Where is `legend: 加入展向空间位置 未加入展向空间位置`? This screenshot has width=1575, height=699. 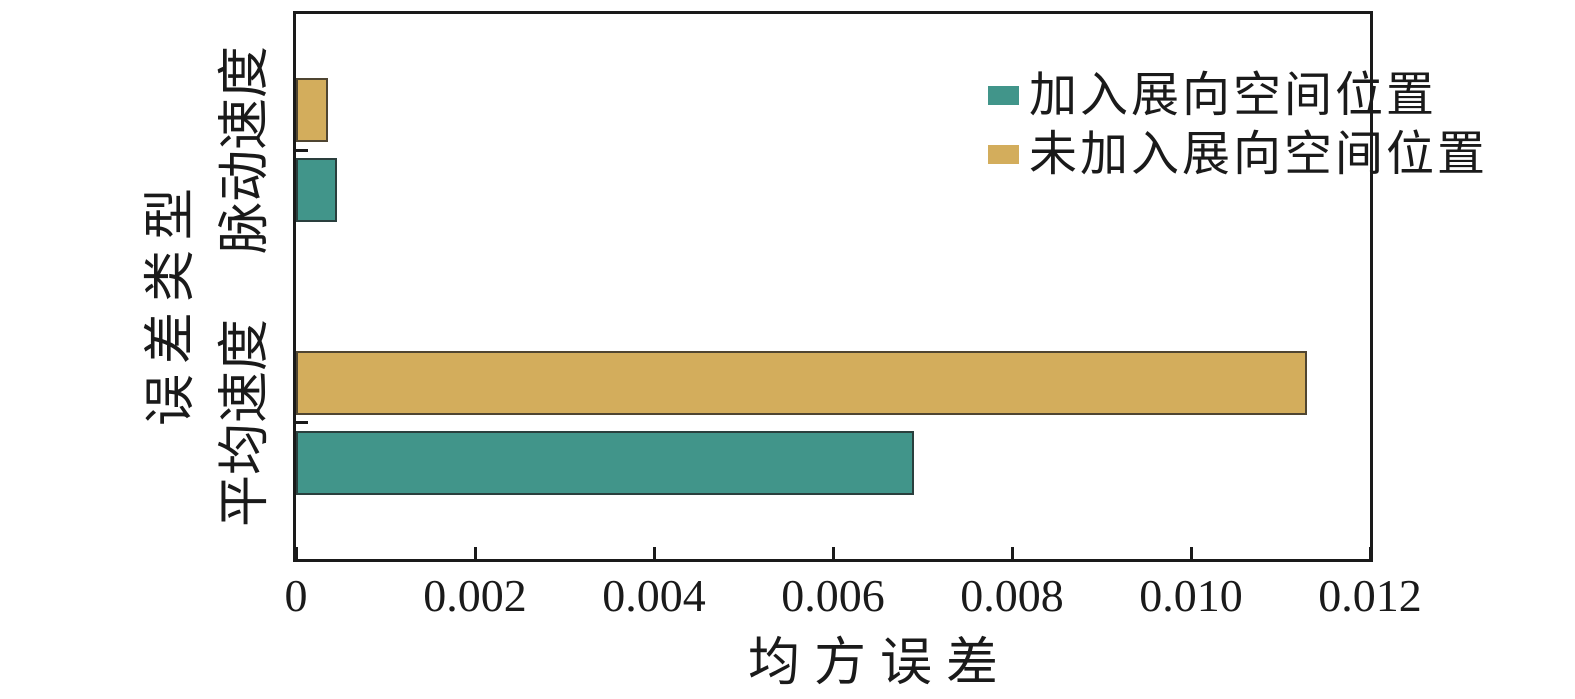 legend: 加入展向空间位置 未加入展向空间位置 is located at coordinates (1238, 125).